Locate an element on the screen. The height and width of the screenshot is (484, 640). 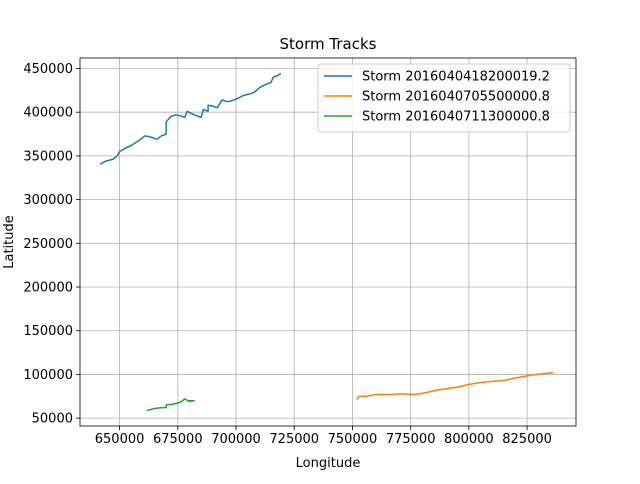
y-axis-title: Latitude is located at coordinates (9, 242).